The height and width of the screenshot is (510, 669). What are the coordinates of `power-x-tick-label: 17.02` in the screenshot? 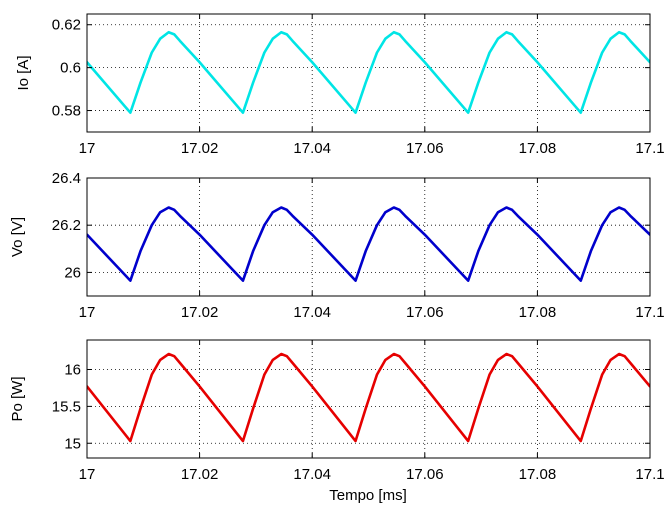 It's located at (200, 474).